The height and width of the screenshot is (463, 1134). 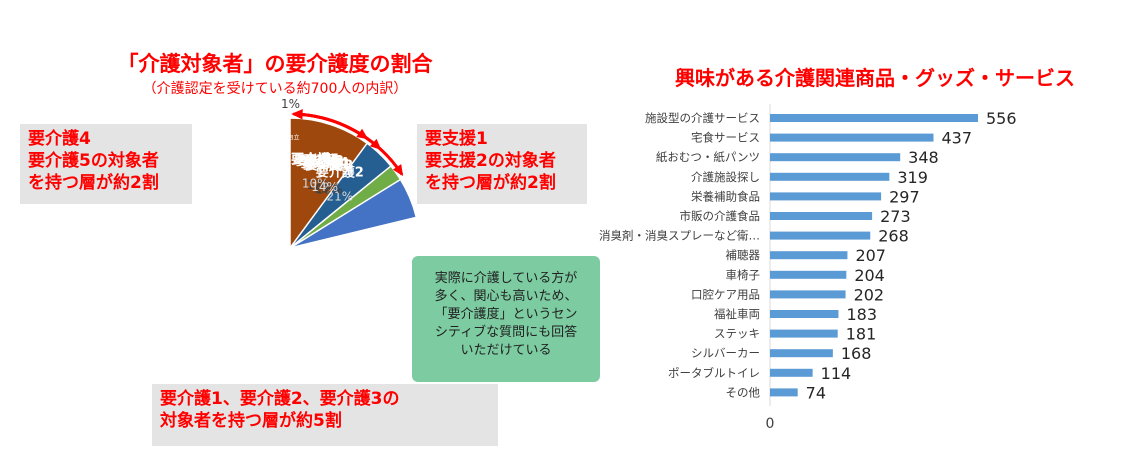 I want to click on pie-percent-5: 16%, so click(x=329, y=190).